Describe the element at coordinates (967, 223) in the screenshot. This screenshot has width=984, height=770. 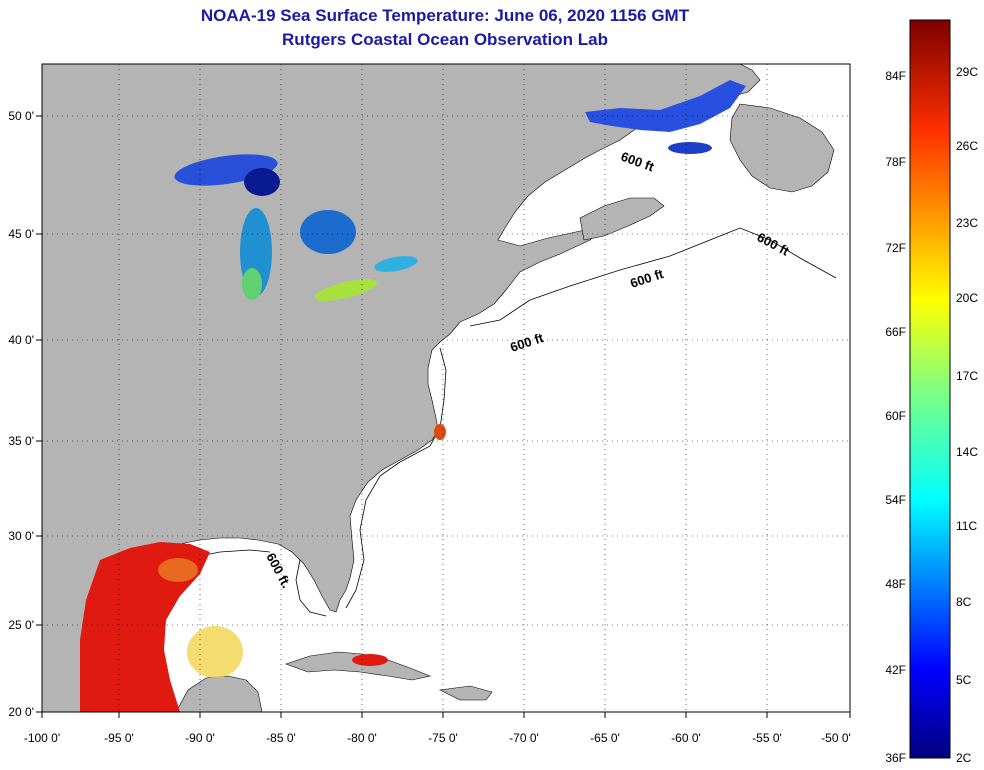
I see `colorbar-c-label: 23C` at that location.